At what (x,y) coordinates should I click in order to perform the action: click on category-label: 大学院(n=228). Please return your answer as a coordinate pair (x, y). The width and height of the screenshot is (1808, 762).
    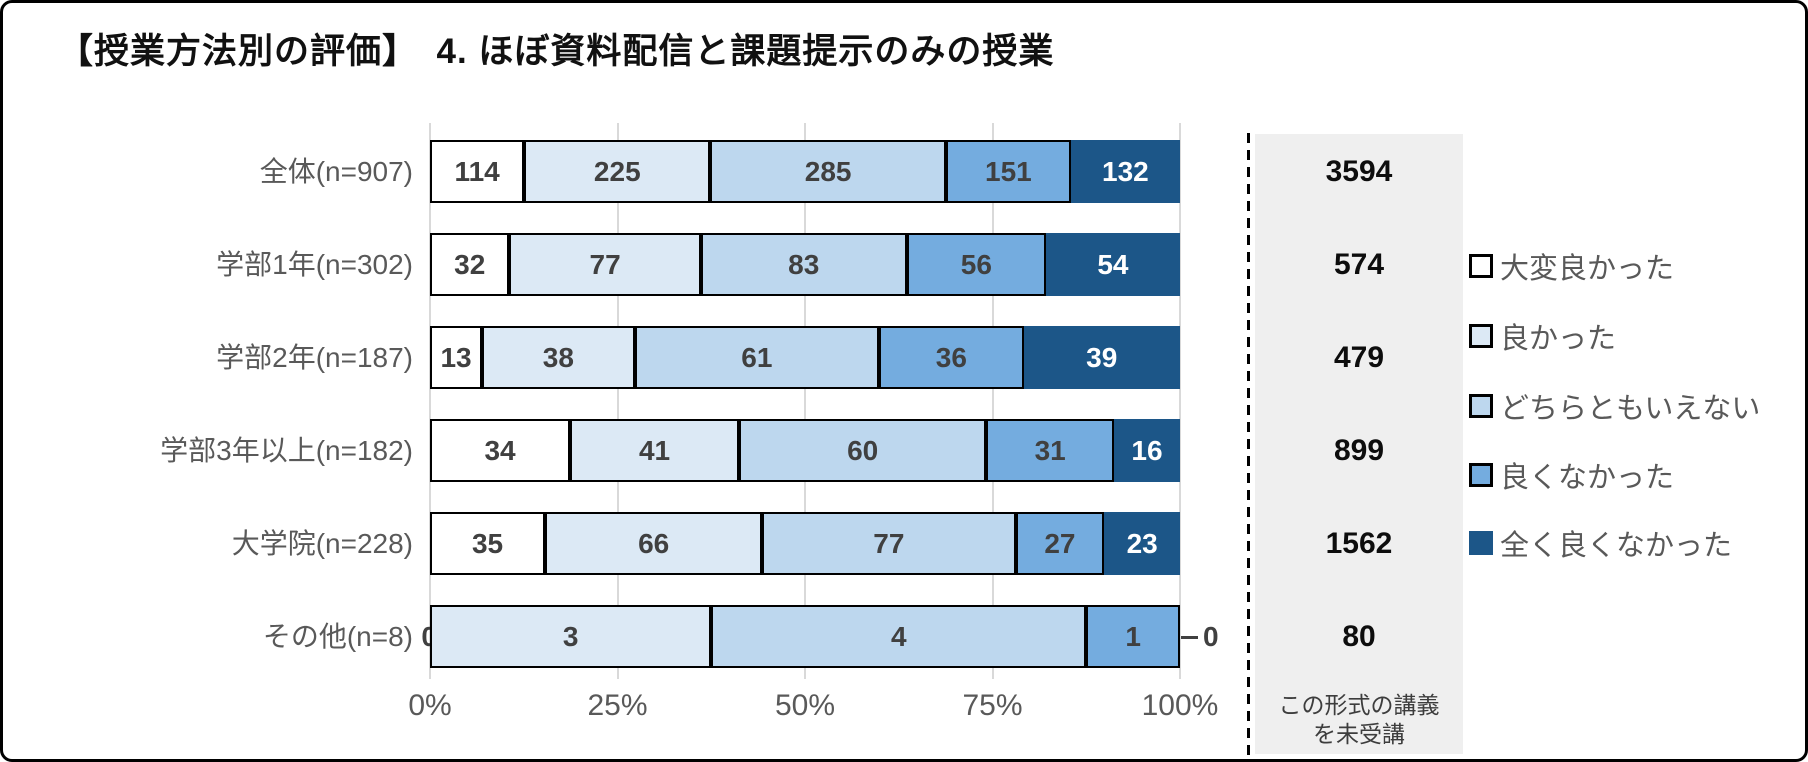
    Looking at the image, I should click on (322, 543).